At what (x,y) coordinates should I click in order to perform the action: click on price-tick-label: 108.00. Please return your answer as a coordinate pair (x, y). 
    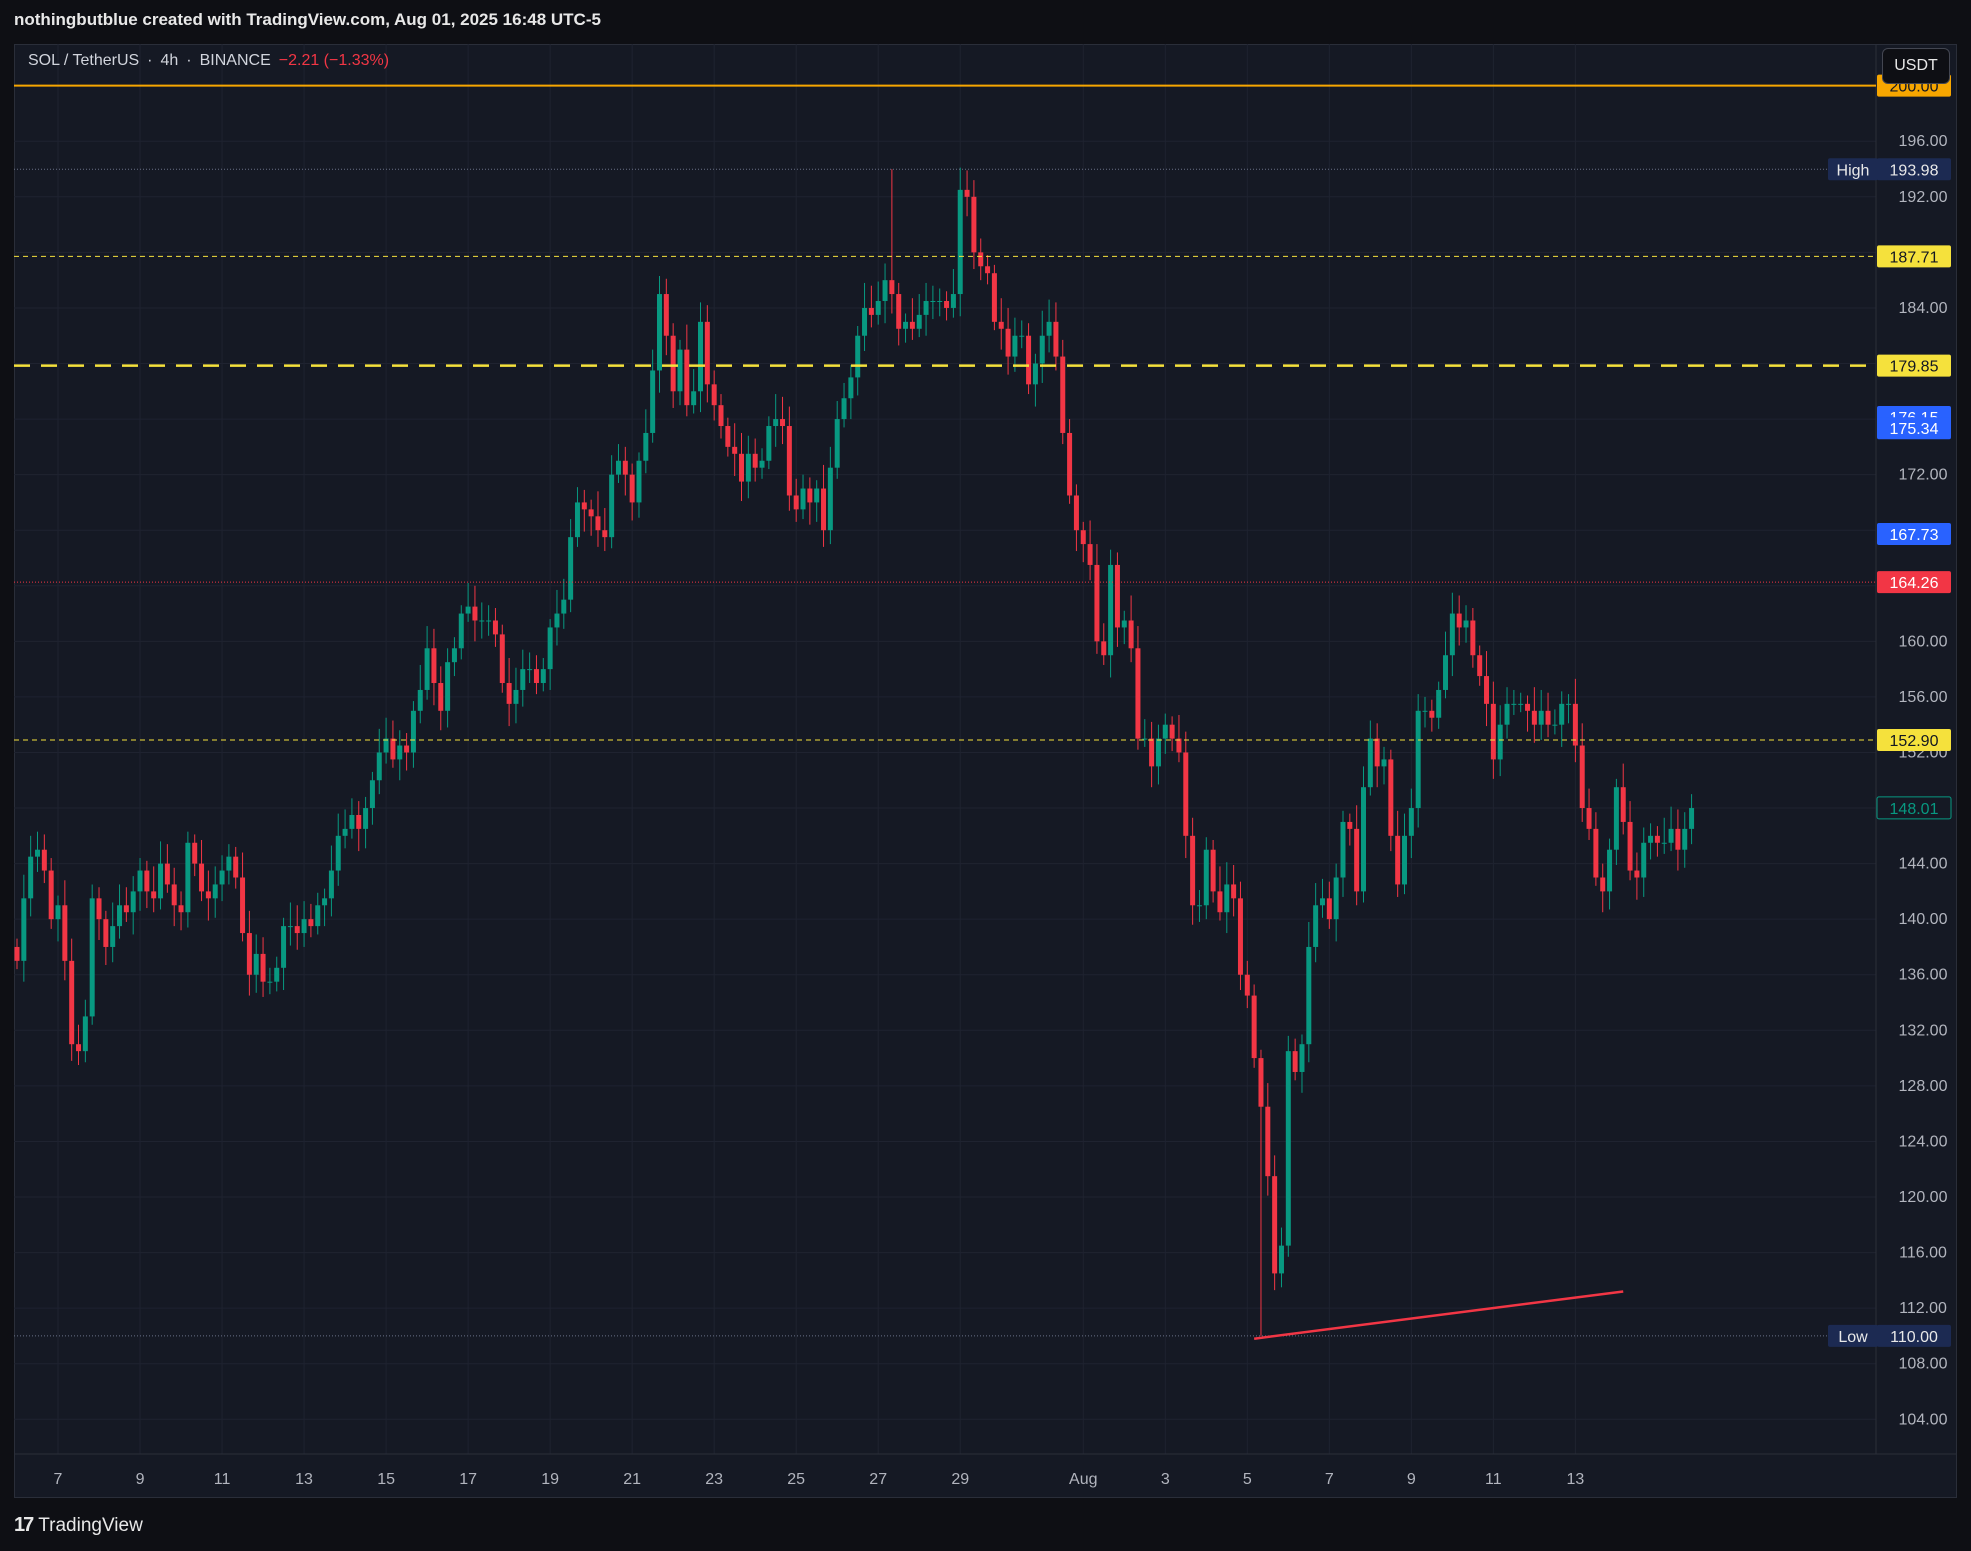
    Looking at the image, I should click on (1923, 1364).